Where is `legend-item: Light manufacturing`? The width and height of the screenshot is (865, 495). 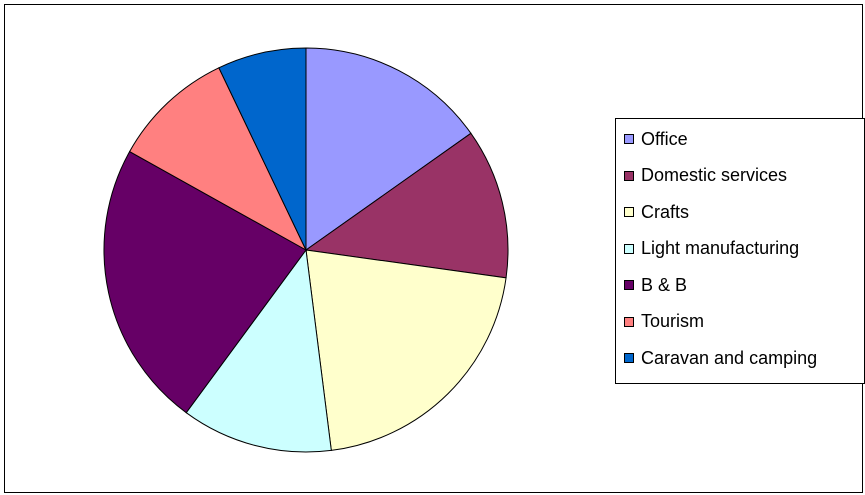 legend-item: Light manufacturing is located at coordinates (711, 249).